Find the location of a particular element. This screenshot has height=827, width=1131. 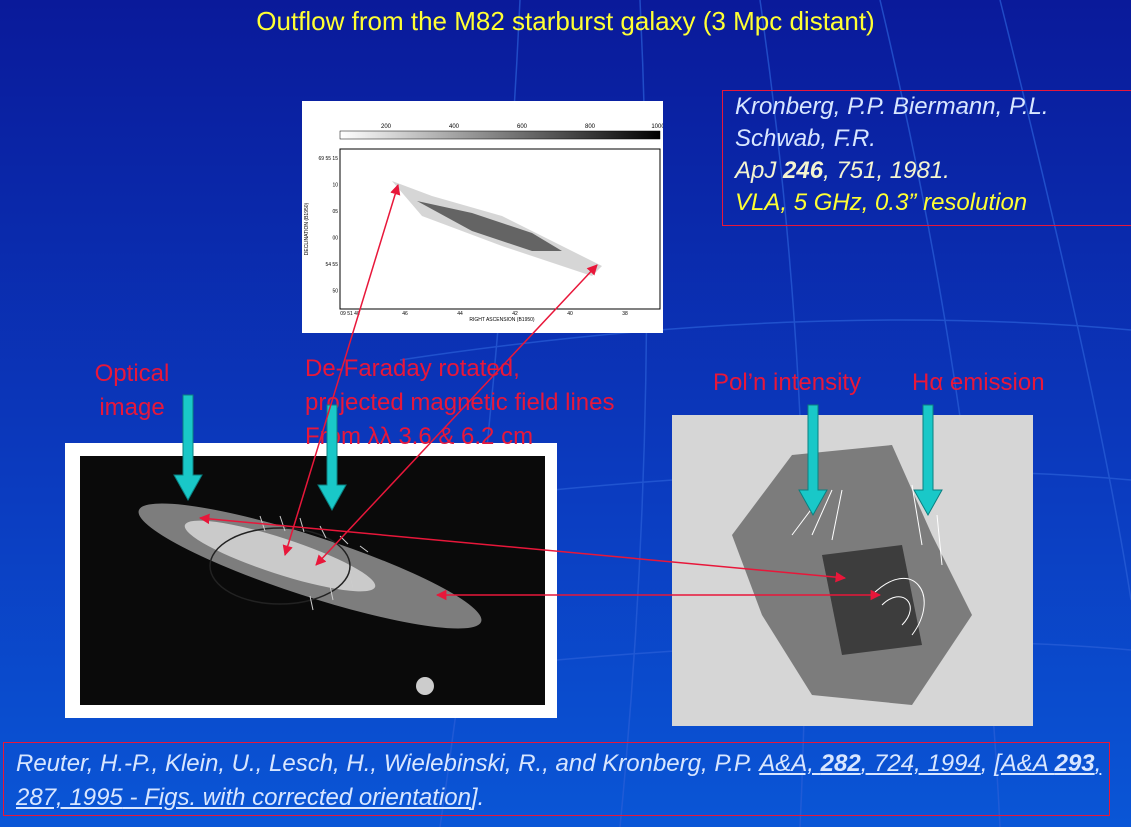

colorbar-tick-label: 200 is located at coordinates (386, 127).